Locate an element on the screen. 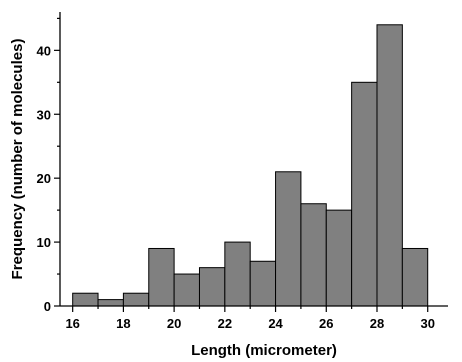  x-axis-title: Length (micrometer) is located at coordinates (264, 350).